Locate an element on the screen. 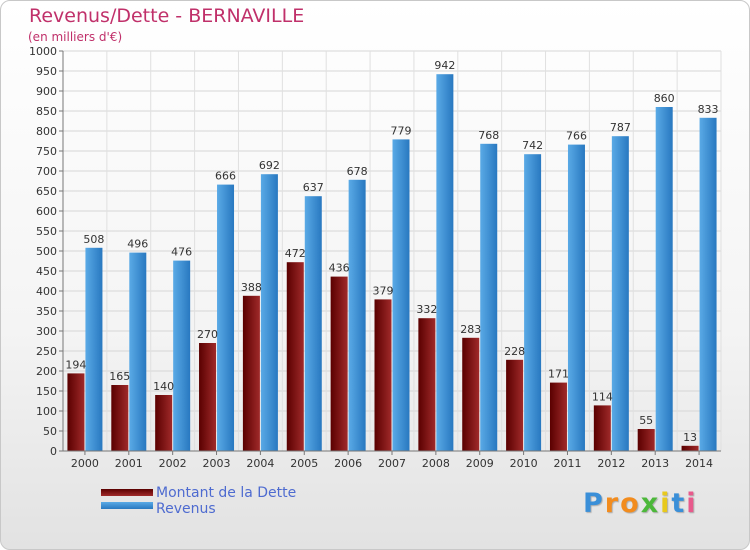 The height and width of the screenshot is (550, 750). bar-dette-2005 is located at coordinates (295, 356).